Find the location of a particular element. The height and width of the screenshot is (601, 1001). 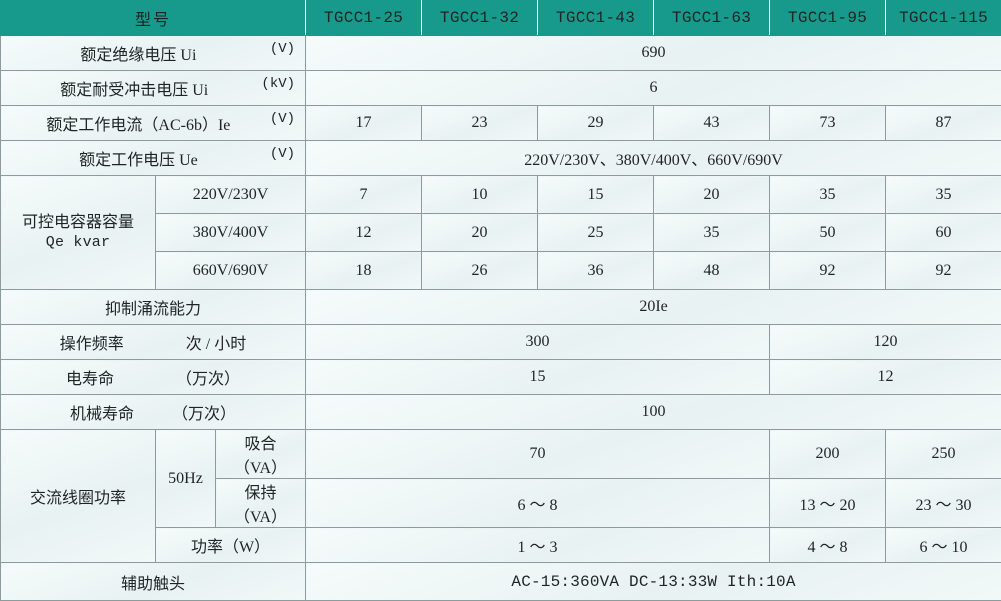

value-electrical-life-2: 12 is located at coordinates (885, 377).